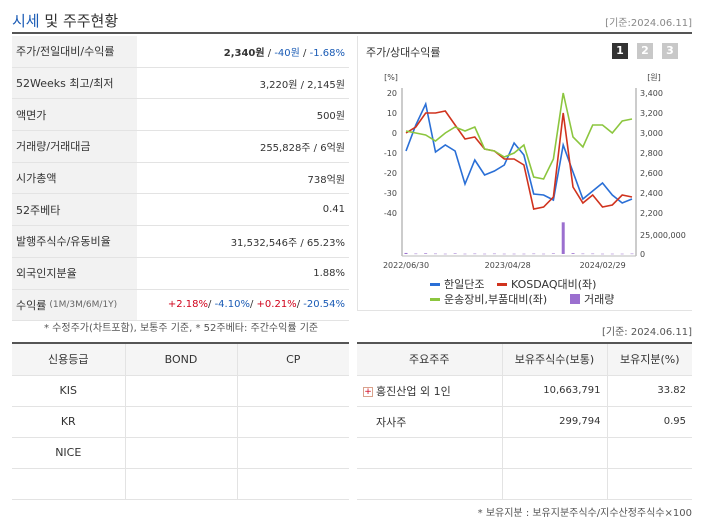  Describe the element at coordinates (670, 51) in the screenshot. I see `chart-page-3-button: 3` at that location.